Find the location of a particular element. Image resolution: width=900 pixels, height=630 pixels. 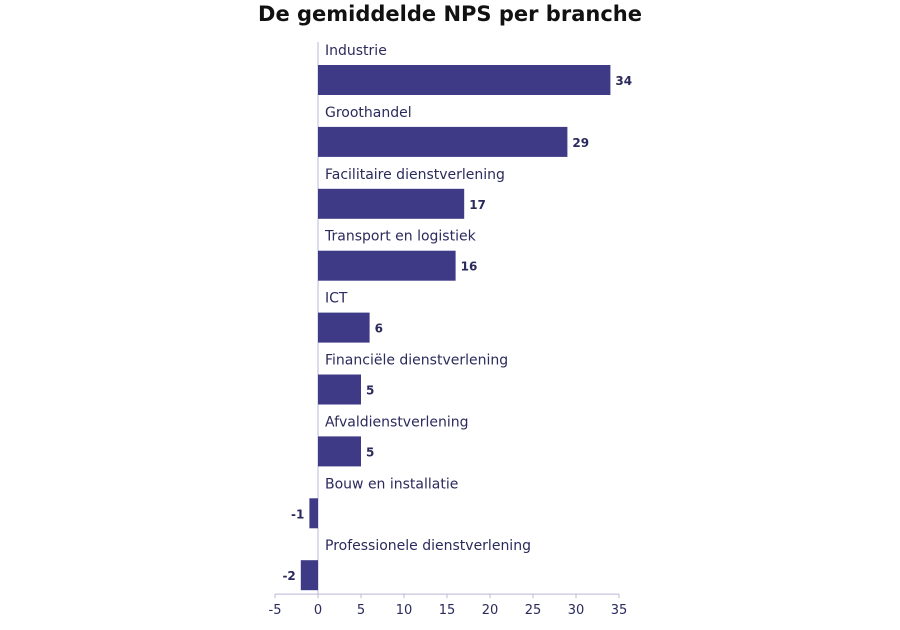

value-label: 17 is located at coordinates (477, 205).